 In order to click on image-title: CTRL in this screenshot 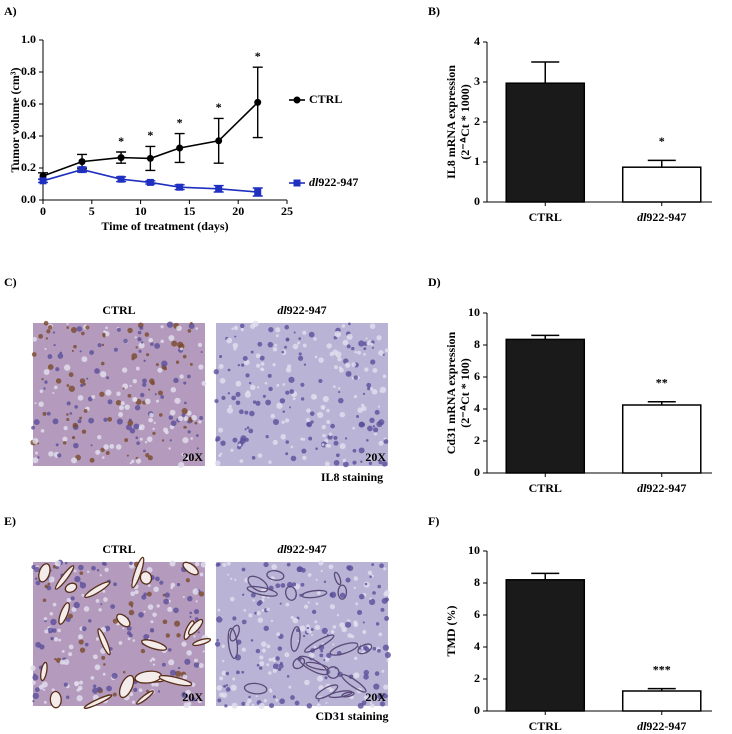, I will do `click(118, 310)`.